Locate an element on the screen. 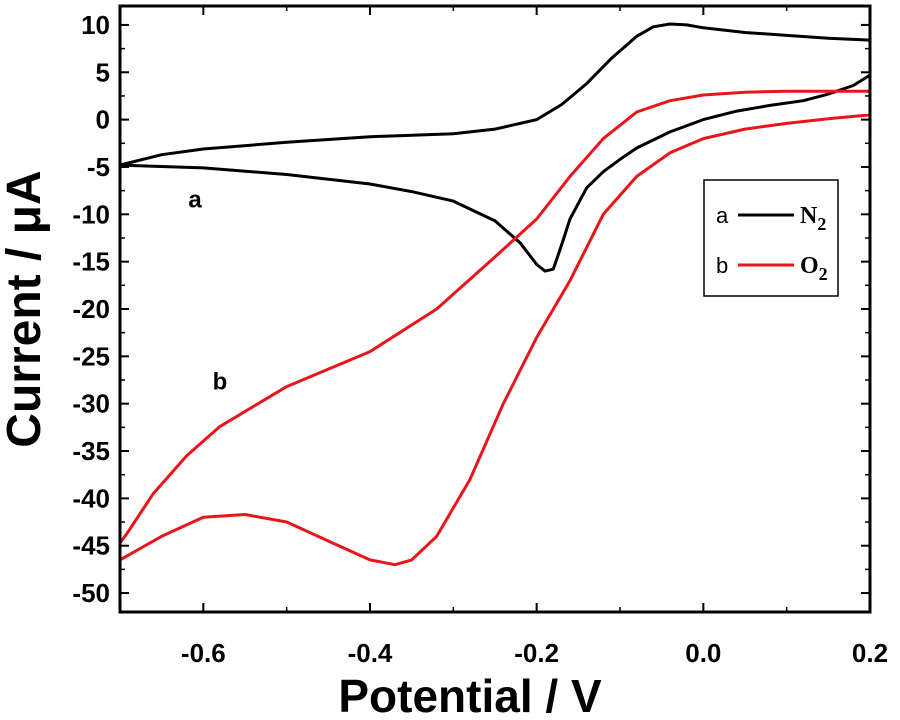 This screenshot has width=900, height=720. y-tick-label: 0 is located at coordinates (103, 120).